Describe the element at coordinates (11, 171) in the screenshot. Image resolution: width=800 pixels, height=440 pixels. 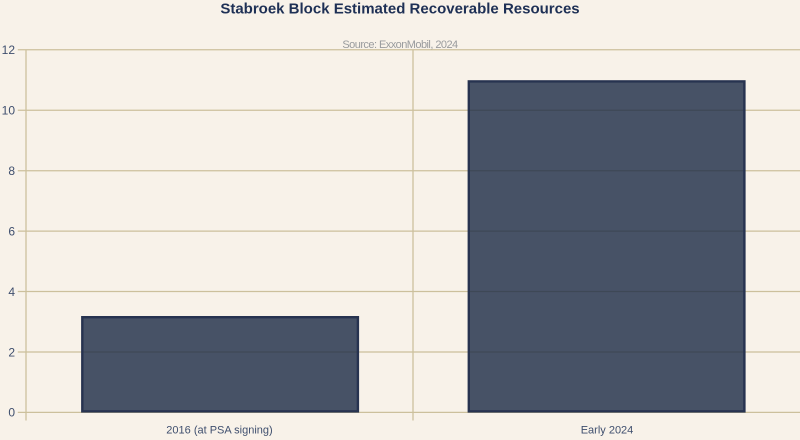
I see `svg-text: 8` at that location.